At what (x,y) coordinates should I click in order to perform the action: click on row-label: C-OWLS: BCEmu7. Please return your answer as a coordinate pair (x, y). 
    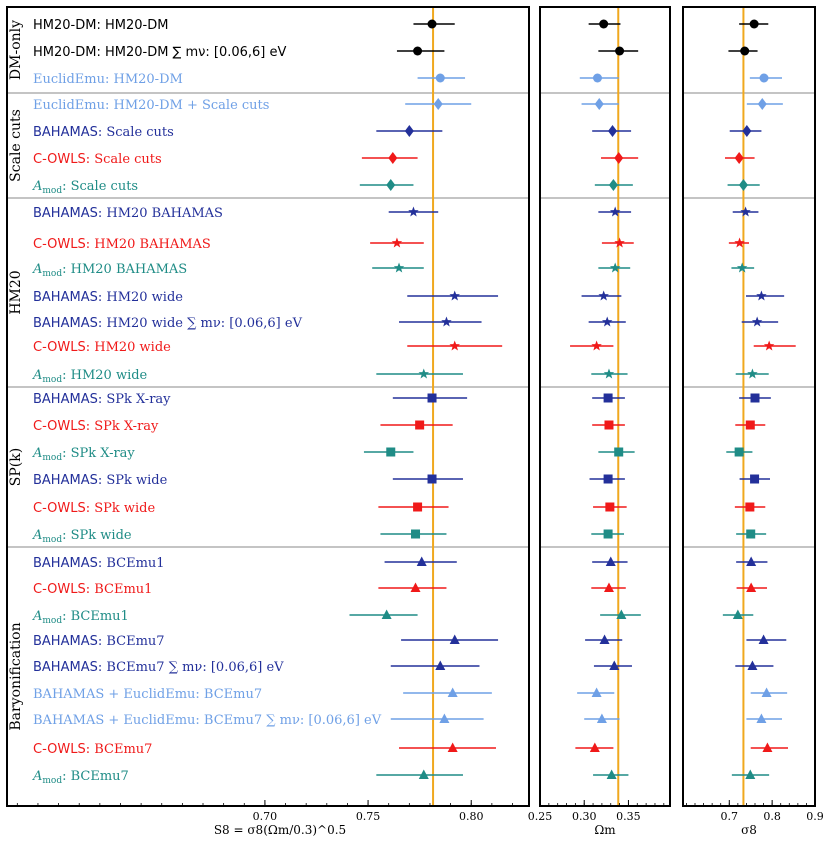
    Looking at the image, I should click on (92, 749).